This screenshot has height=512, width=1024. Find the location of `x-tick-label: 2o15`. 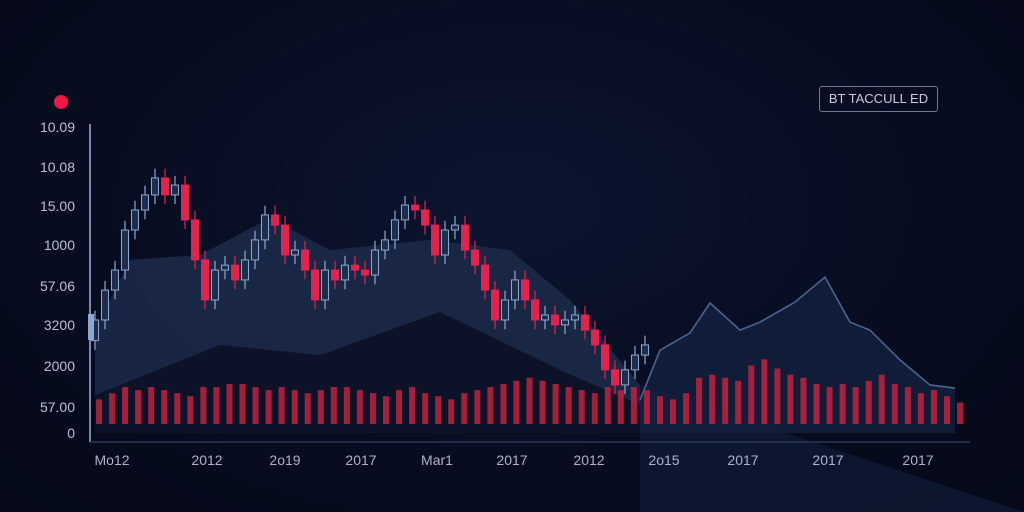

x-tick-label: 2o15 is located at coordinates (664, 460).